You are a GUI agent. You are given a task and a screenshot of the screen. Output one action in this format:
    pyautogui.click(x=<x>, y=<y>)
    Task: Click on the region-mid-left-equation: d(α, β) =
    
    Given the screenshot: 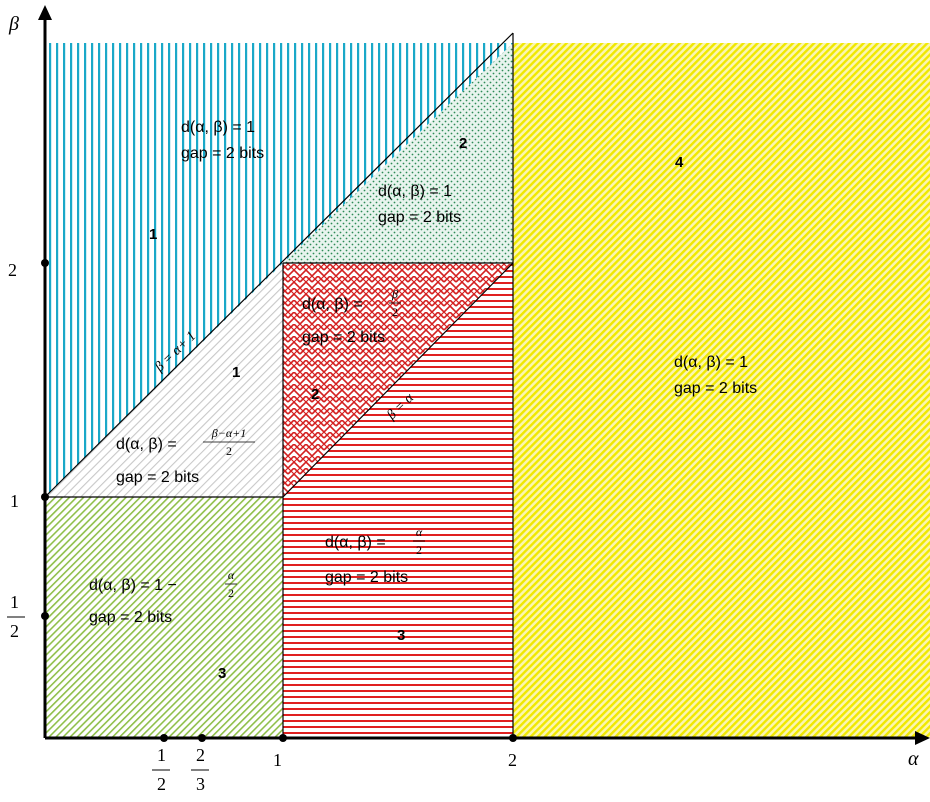 What is the action you would take?
    pyautogui.click(x=146, y=444)
    